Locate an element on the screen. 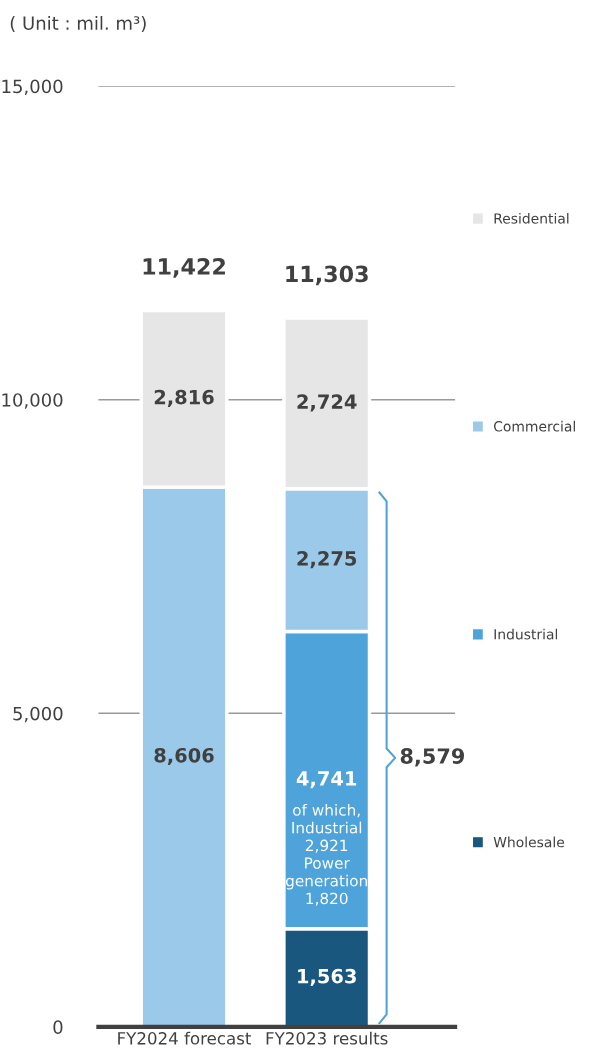 This screenshot has height=1063, width=615. y-tick-label: 0 is located at coordinates (58, 1027).